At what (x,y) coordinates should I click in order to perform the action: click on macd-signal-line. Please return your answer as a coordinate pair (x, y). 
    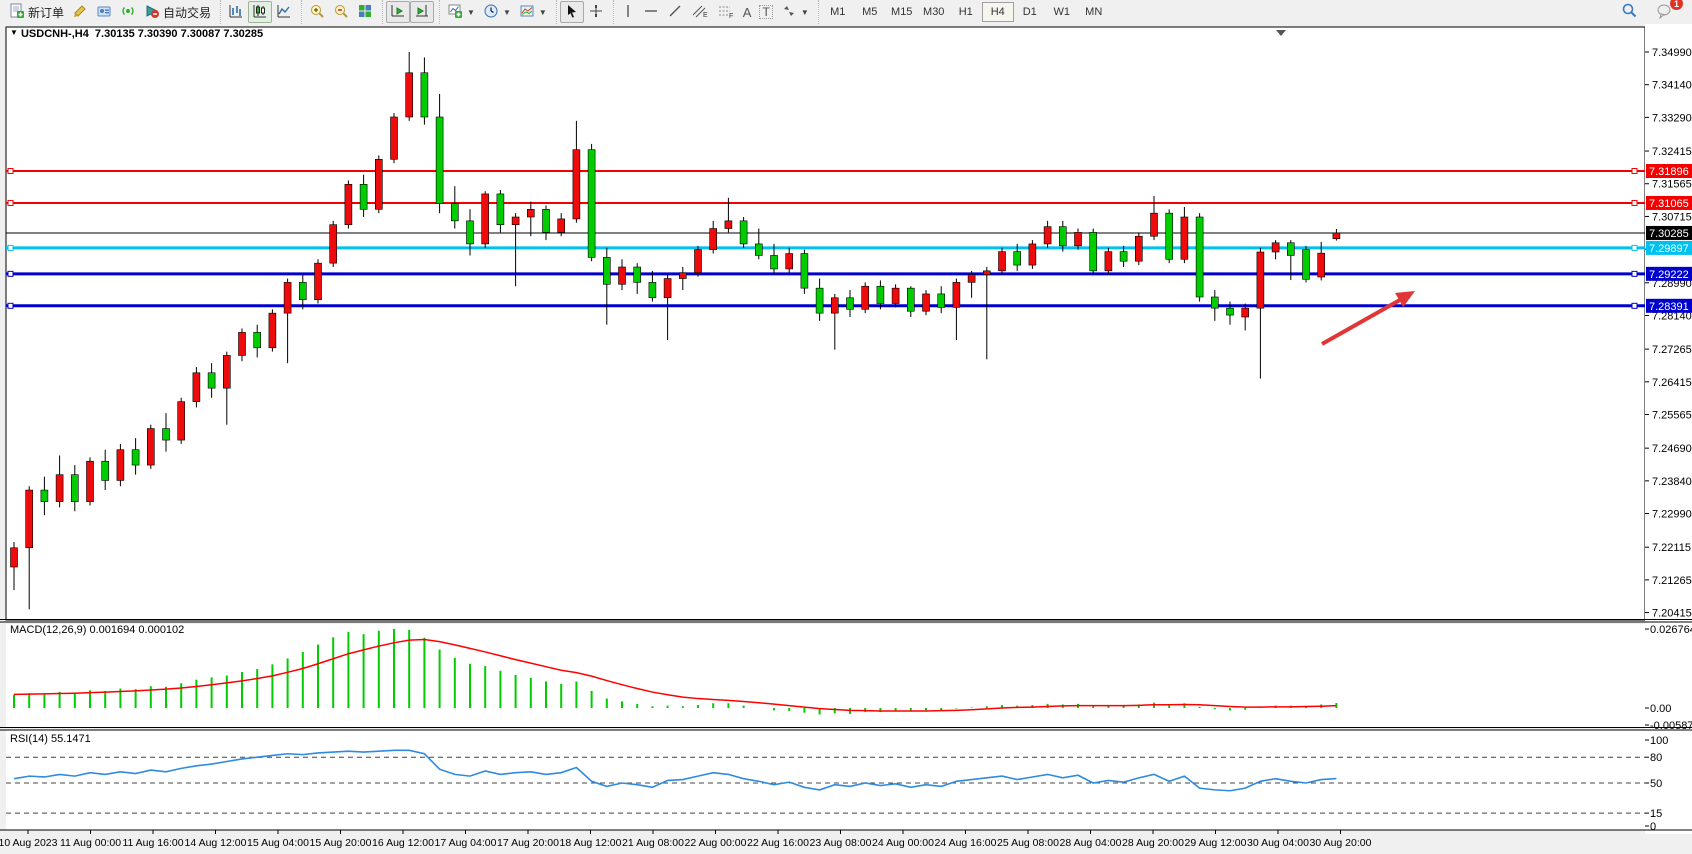
    Looking at the image, I should click on (675, 675).